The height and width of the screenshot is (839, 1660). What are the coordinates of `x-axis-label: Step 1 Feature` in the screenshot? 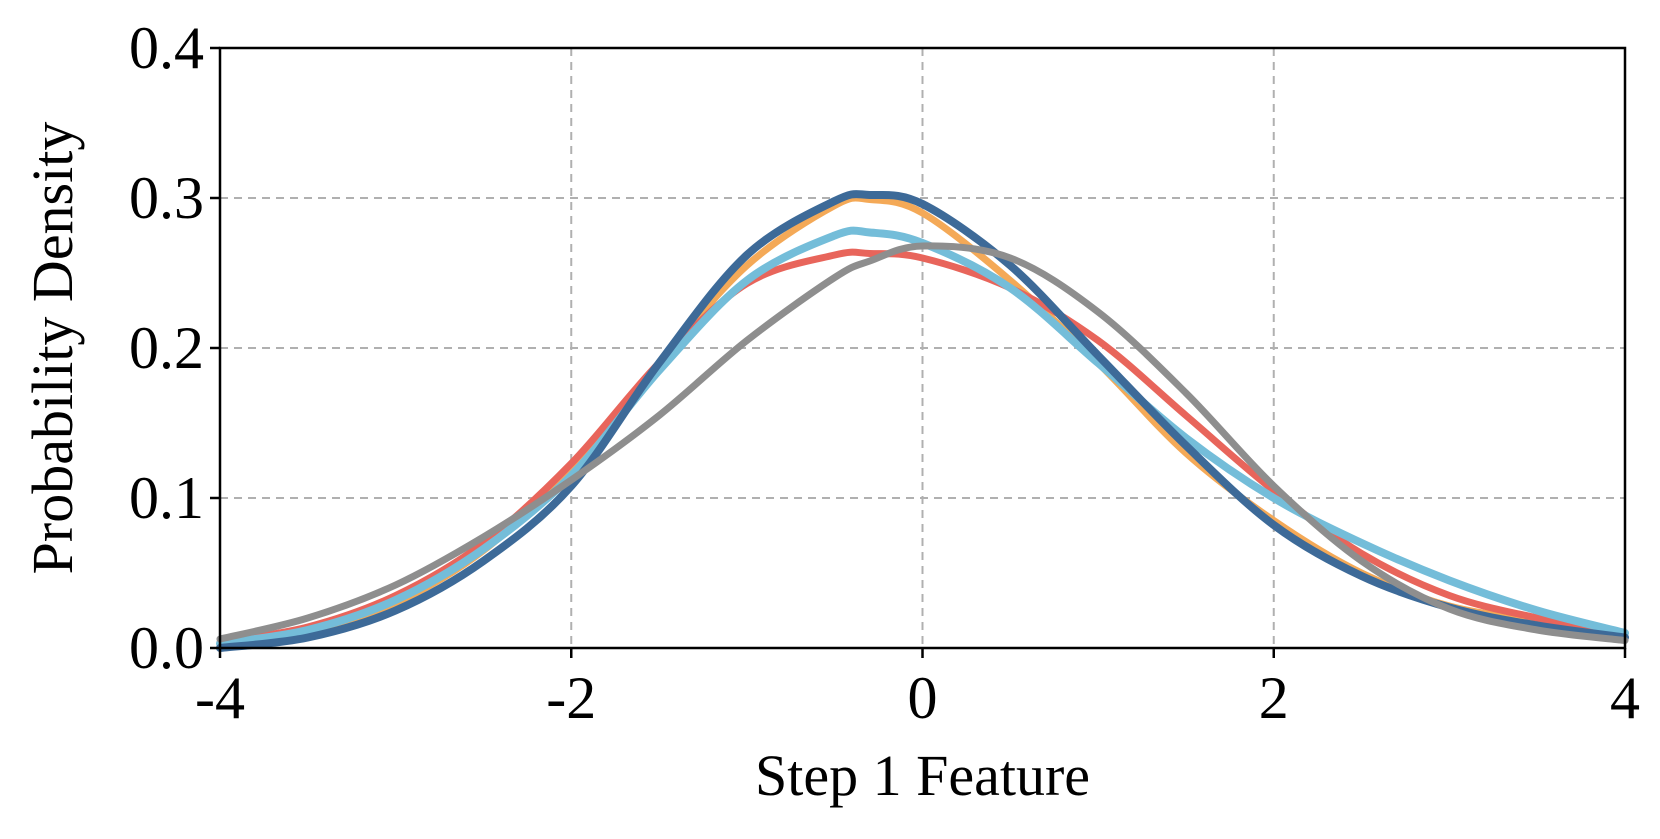 It's located at (922, 775).